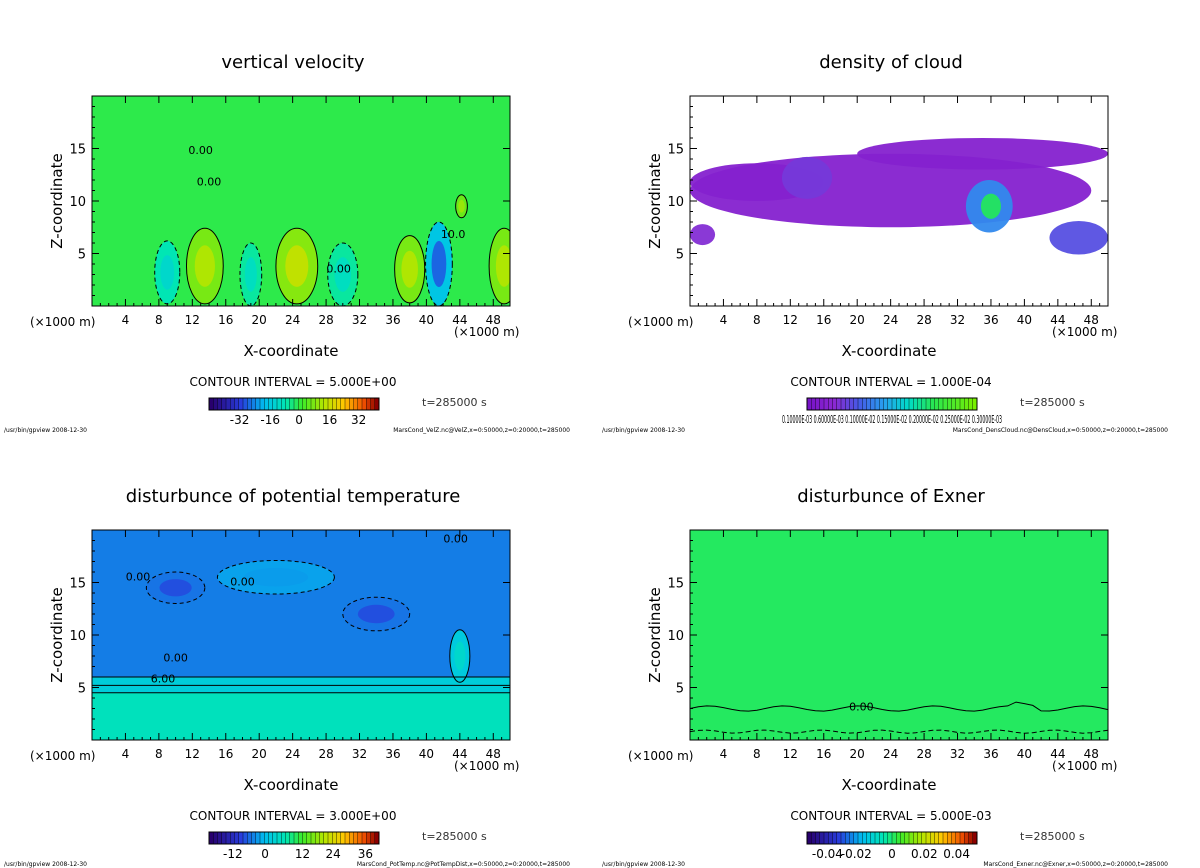 This screenshot has height=868, width=1200. What do you see at coordinates (890, 754) in the screenshot?
I see `x-tick-label: 24` at bounding box center [890, 754].